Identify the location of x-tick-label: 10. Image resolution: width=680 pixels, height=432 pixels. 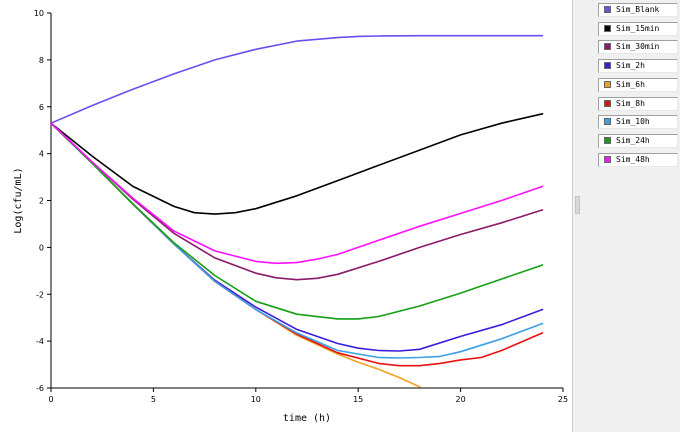
(256, 399).